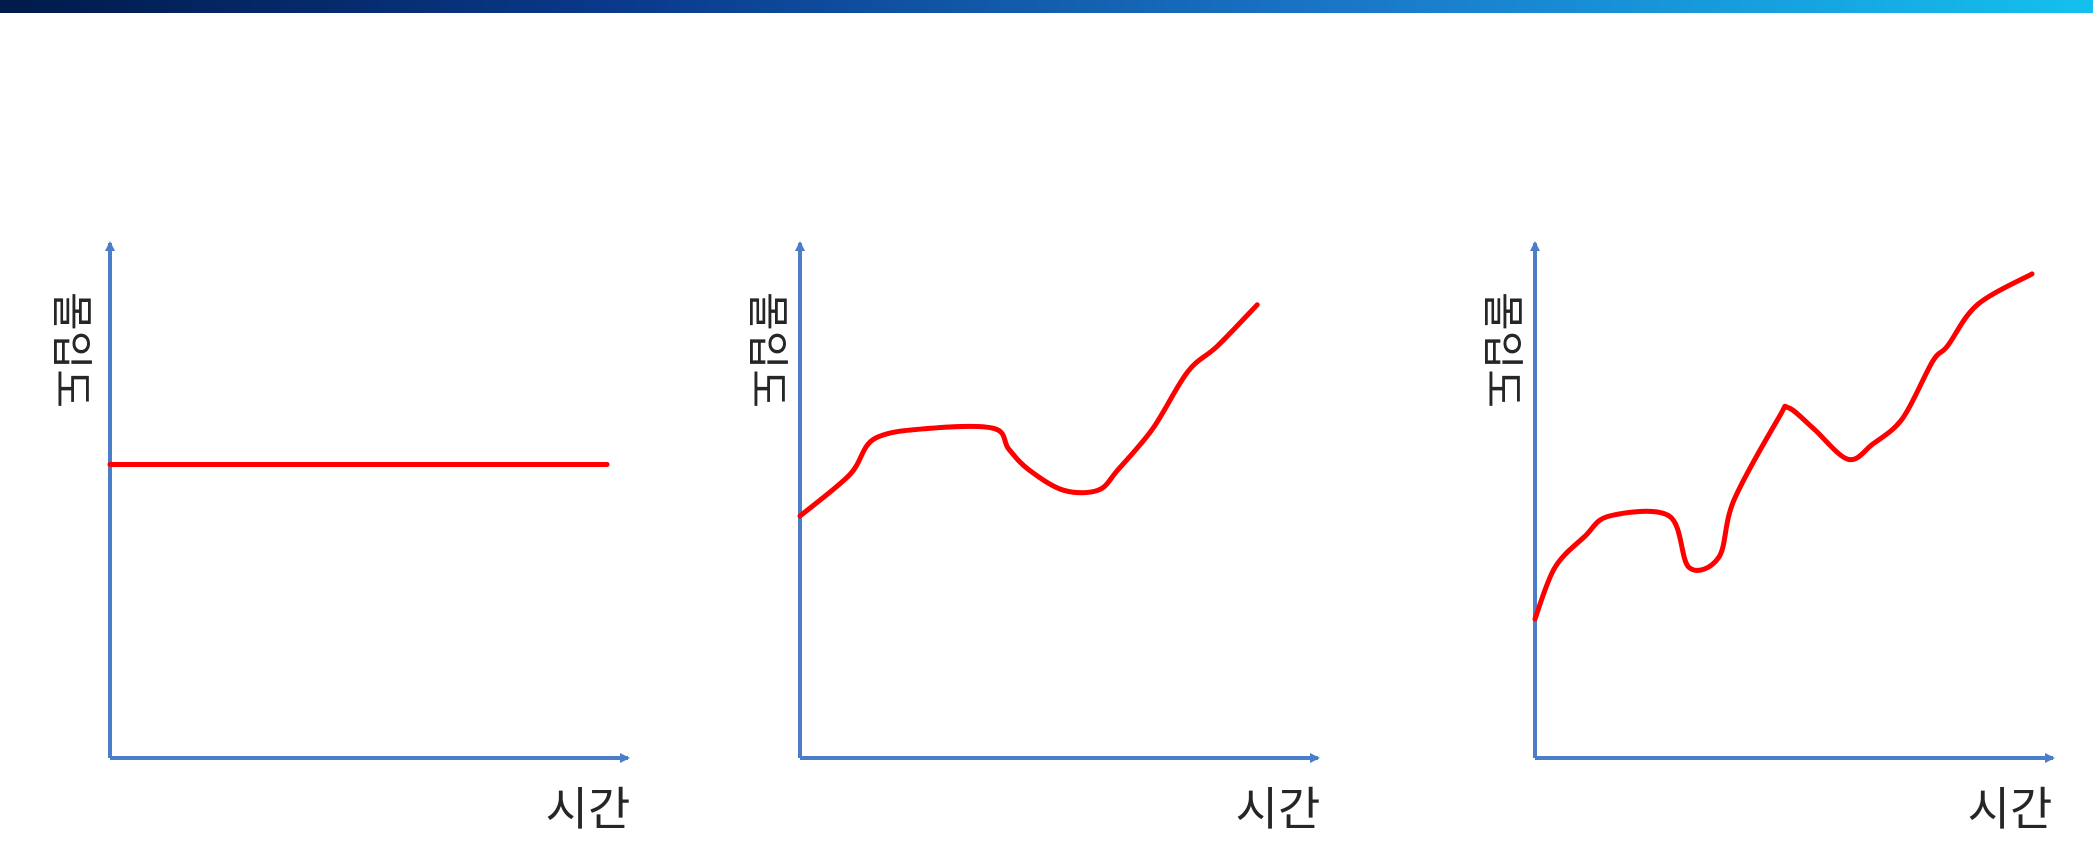 The height and width of the screenshot is (844, 2093). Describe the element at coordinates (71, 350) in the screenshot. I see `chart-1-y-label: 몰입도` at that location.